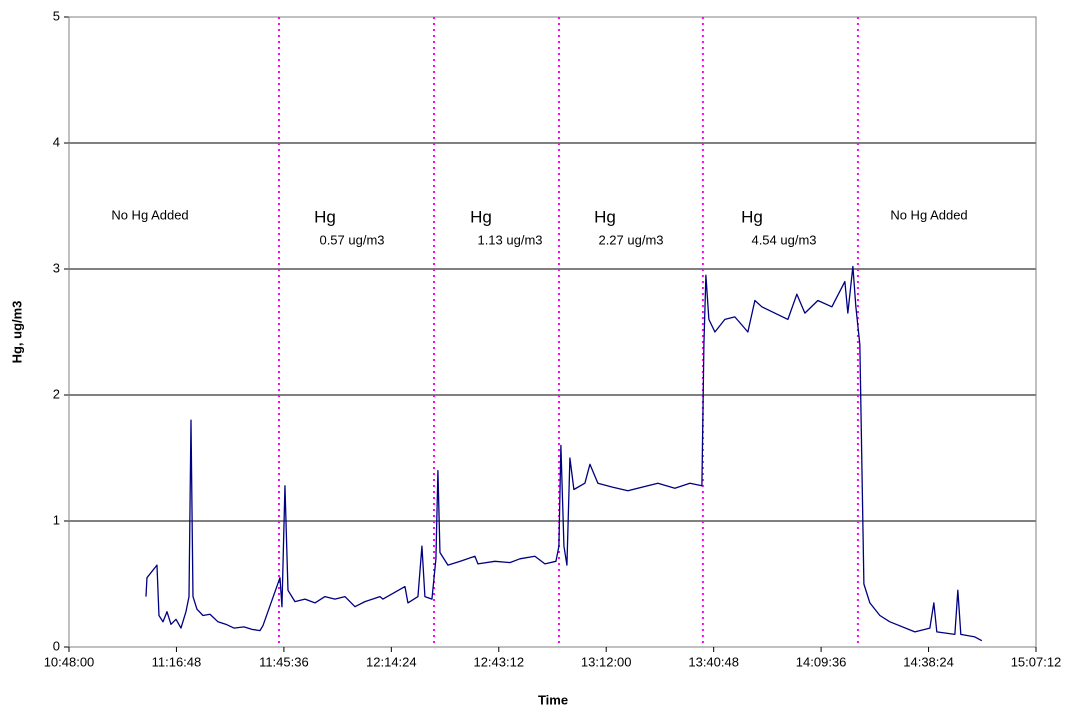  Describe the element at coordinates (56, 141) in the screenshot. I see `y-tick-label: 4` at that location.